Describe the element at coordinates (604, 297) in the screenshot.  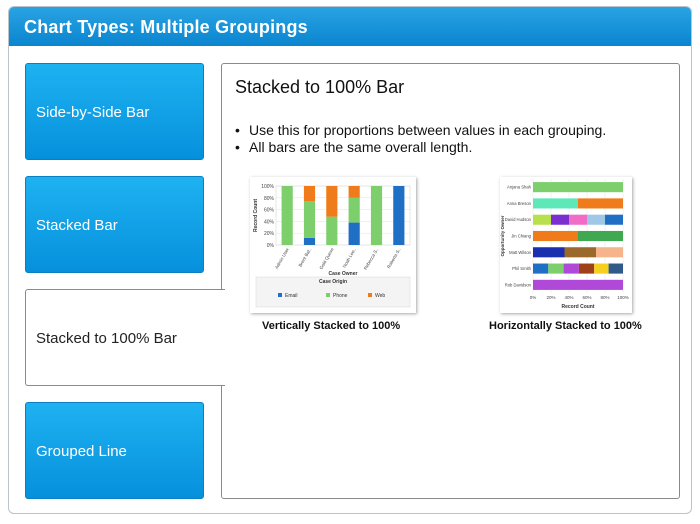
I see `x-tick-label: 80%` at that location.